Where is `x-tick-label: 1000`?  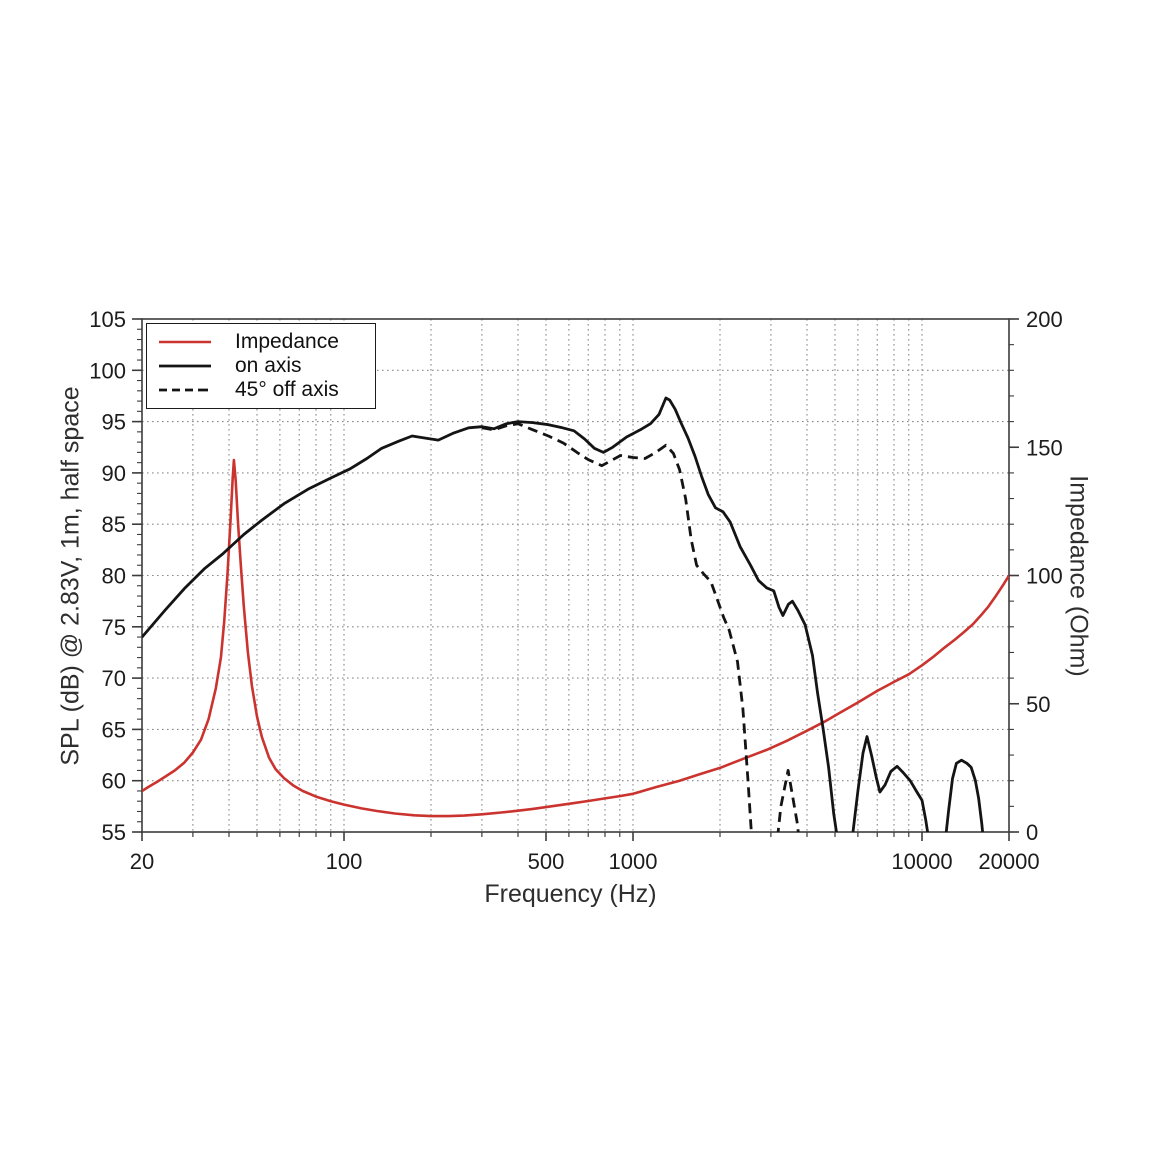 x-tick-label: 1000 is located at coordinates (633, 861).